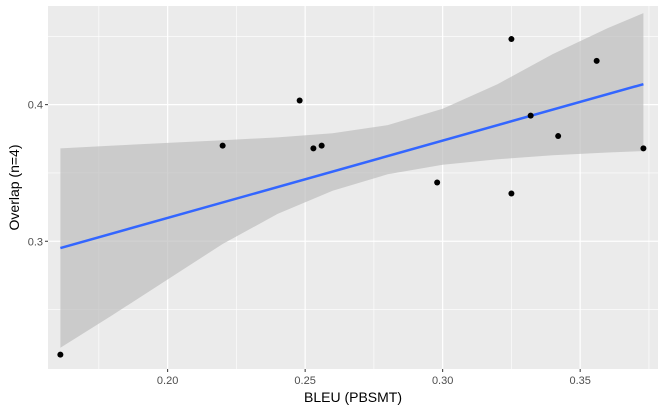 This screenshot has width=664, height=410. What do you see at coordinates (304, 381) in the screenshot?
I see `x-tick-label: 0.25` at bounding box center [304, 381].